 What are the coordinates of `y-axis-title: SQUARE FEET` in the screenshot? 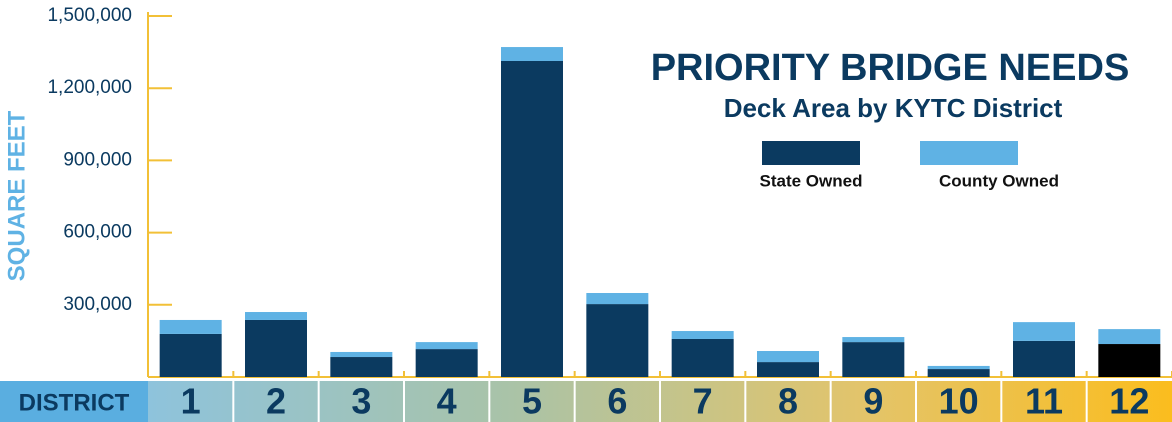 It's located at (16, 195).